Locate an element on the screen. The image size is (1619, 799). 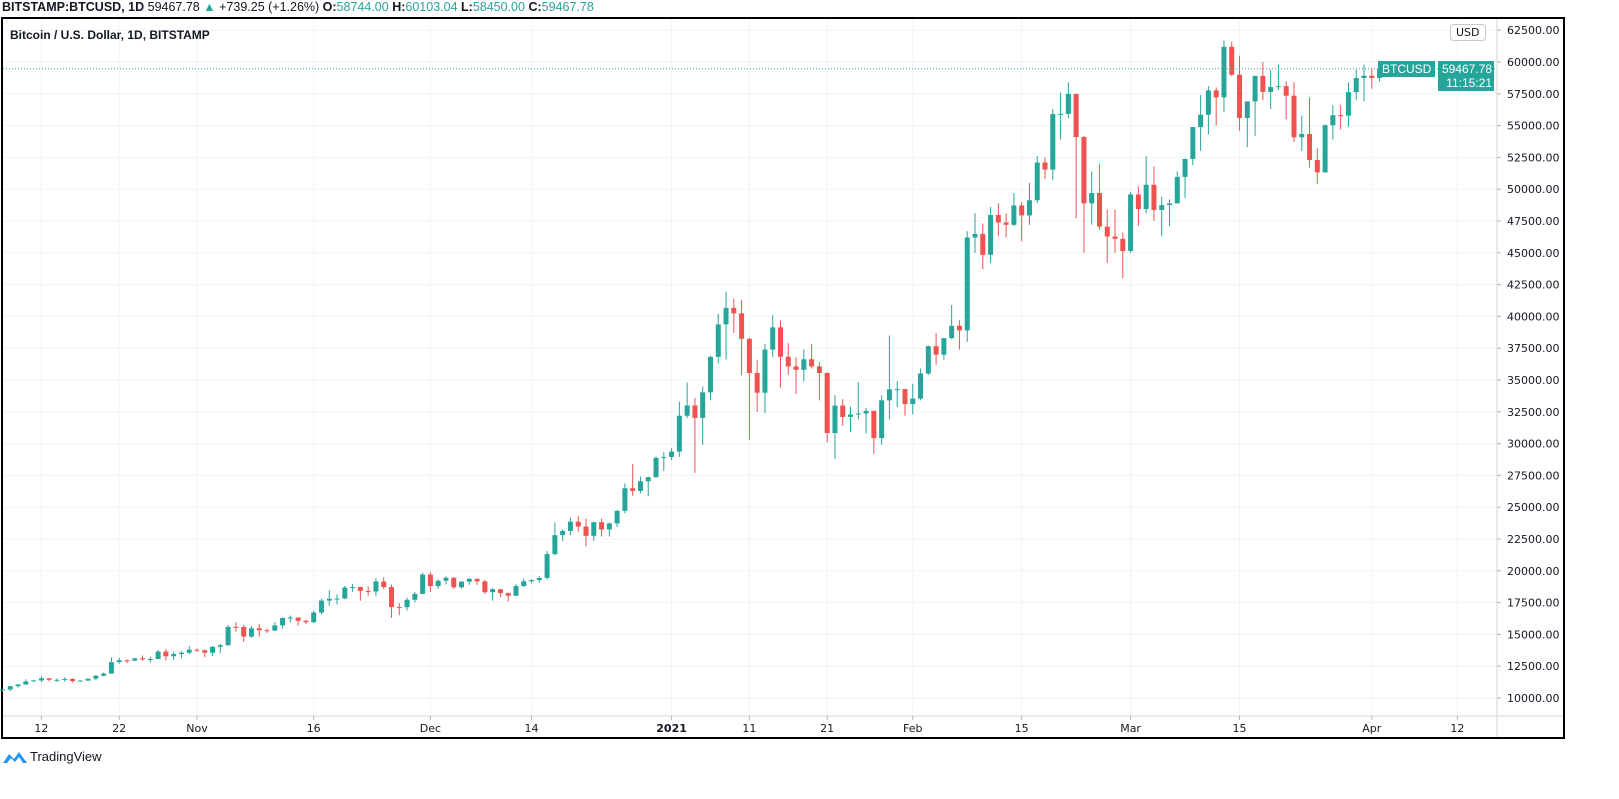
high-label: H: is located at coordinates (399, 7).